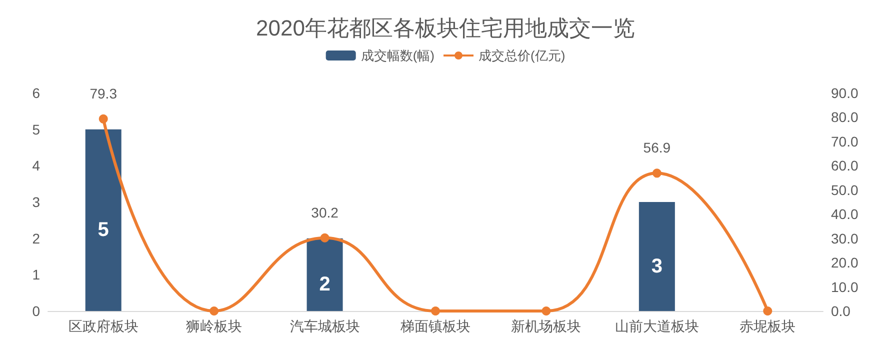  I want to click on y-tick-label: 6, so click(36, 93).